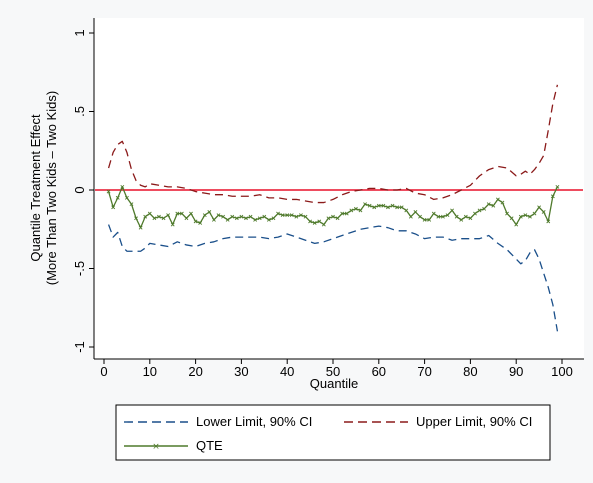  What do you see at coordinates (79, 268) in the screenshot?
I see `y-tick-label: -.5` at bounding box center [79, 268].